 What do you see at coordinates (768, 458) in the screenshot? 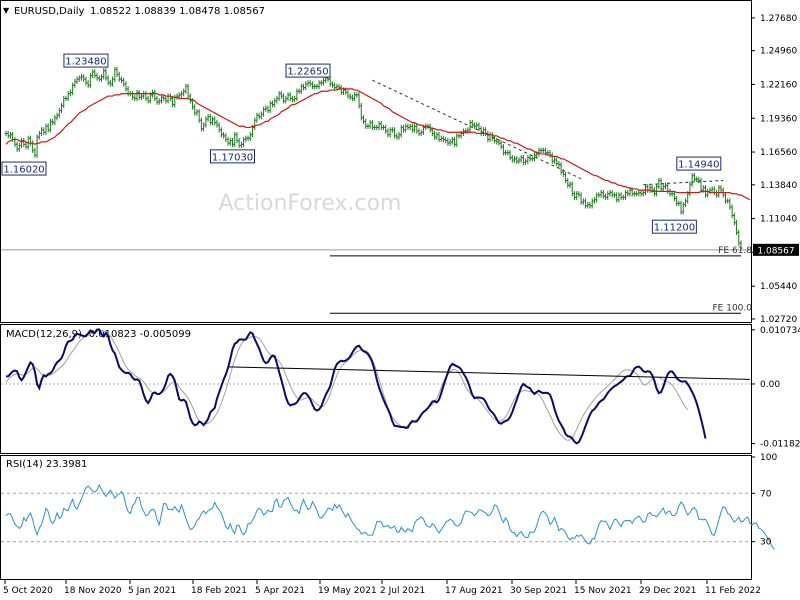
I see `rsi-axis-label: 100` at bounding box center [768, 458].